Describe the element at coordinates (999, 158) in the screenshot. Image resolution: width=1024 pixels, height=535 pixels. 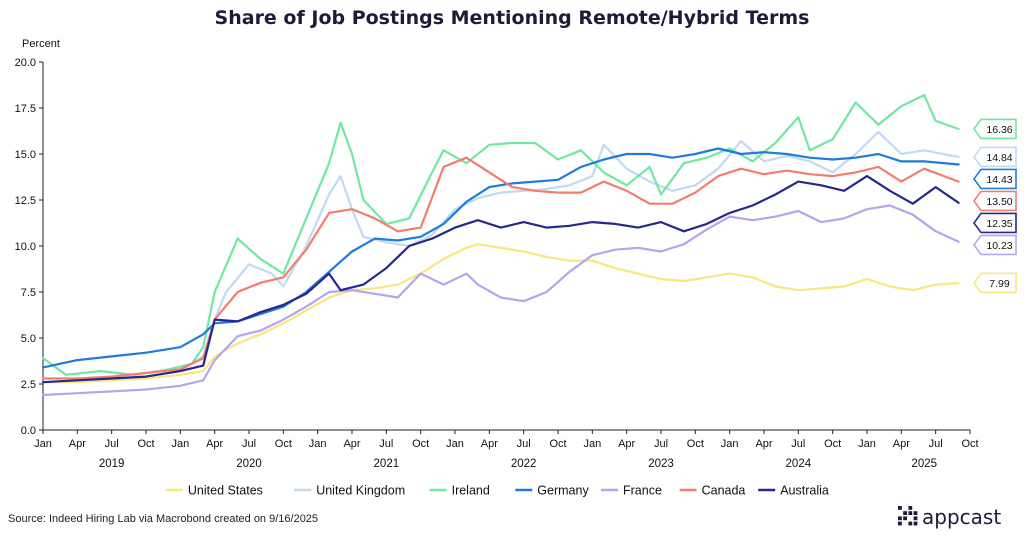
I see `end-label-value: 14.84` at that location.